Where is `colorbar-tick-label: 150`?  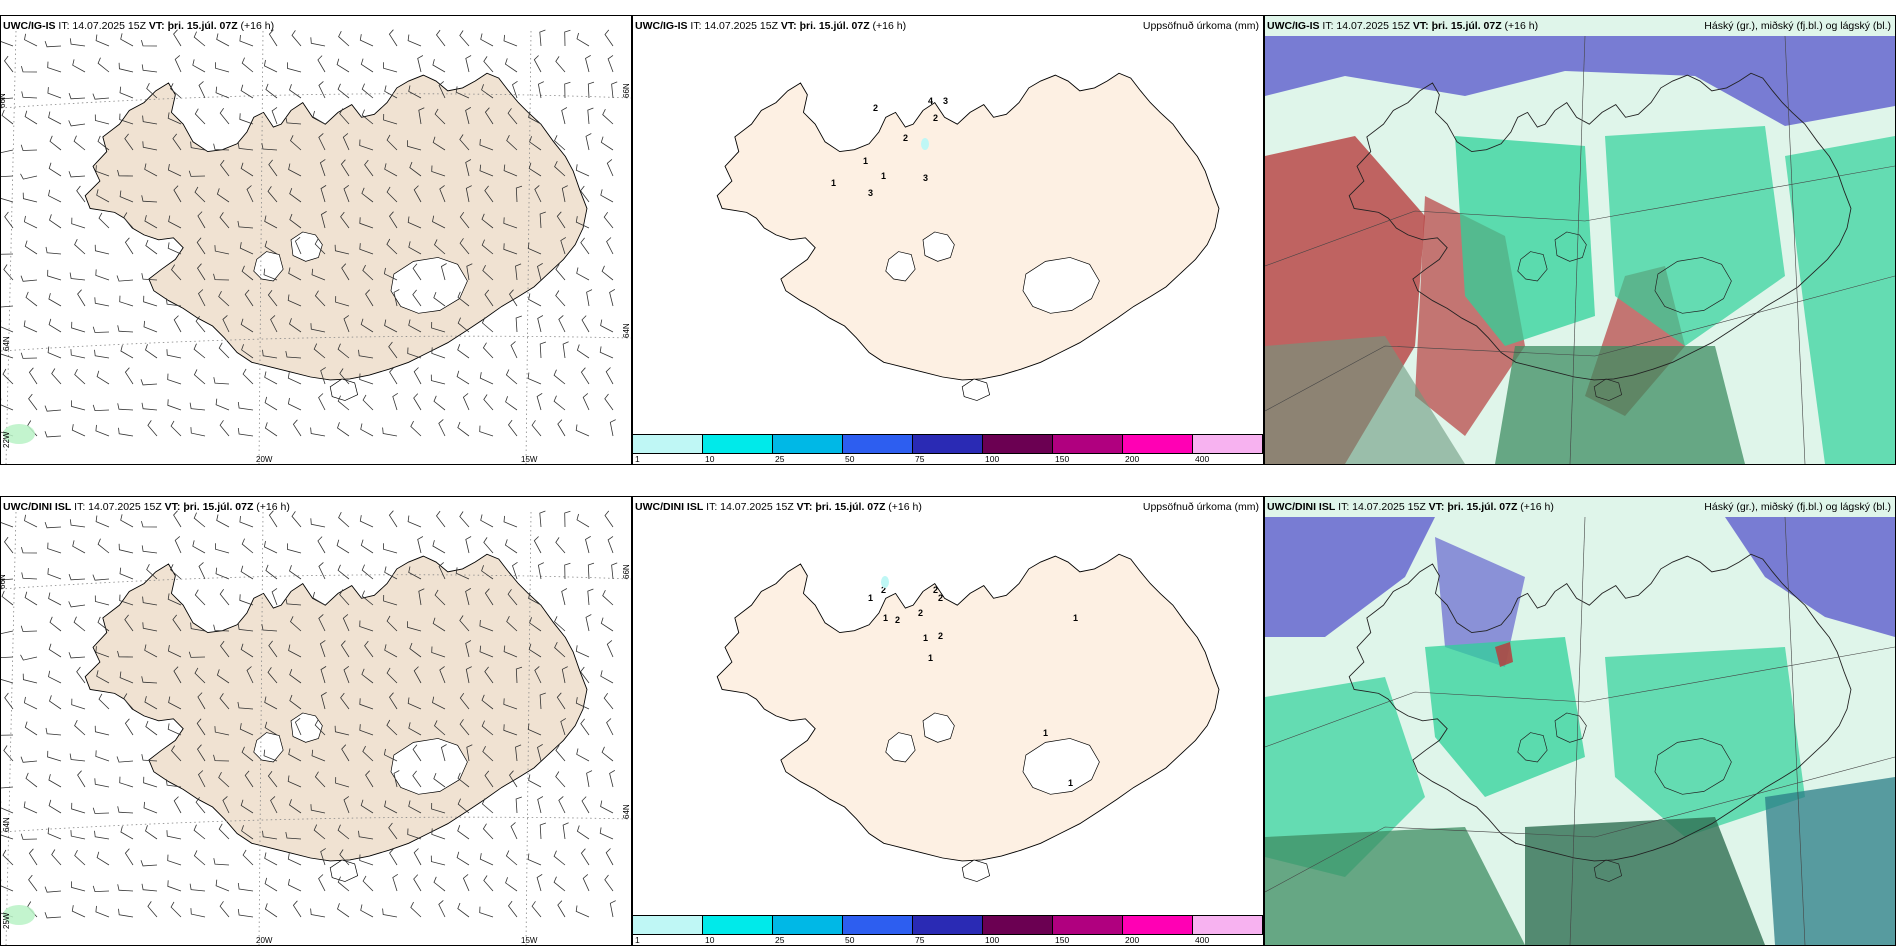
colorbar-tick-label: 150 is located at coordinates (1062, 459).